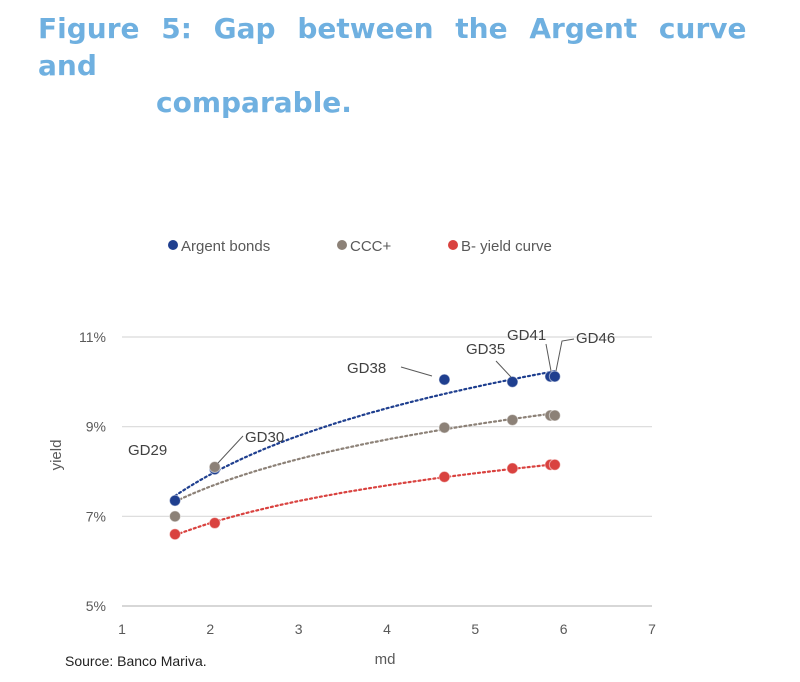  What do you see at coordinates (652, 629) in the screenshot?
I see `x-tick-label: 7` at bounding box center [652, 629].